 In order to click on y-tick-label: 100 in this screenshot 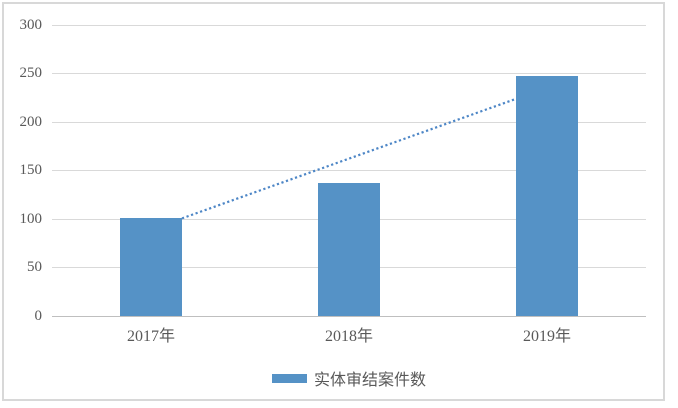, I will do `click(31, 218)`.